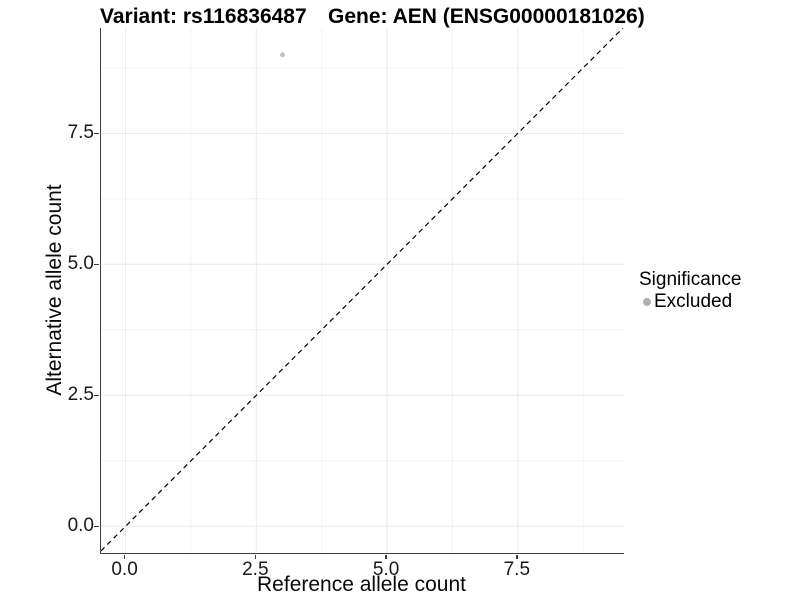  Describe the element at coordinates (54, 290) in the screenshot. I see `y-axis-title: Alternative allele count` at that location.